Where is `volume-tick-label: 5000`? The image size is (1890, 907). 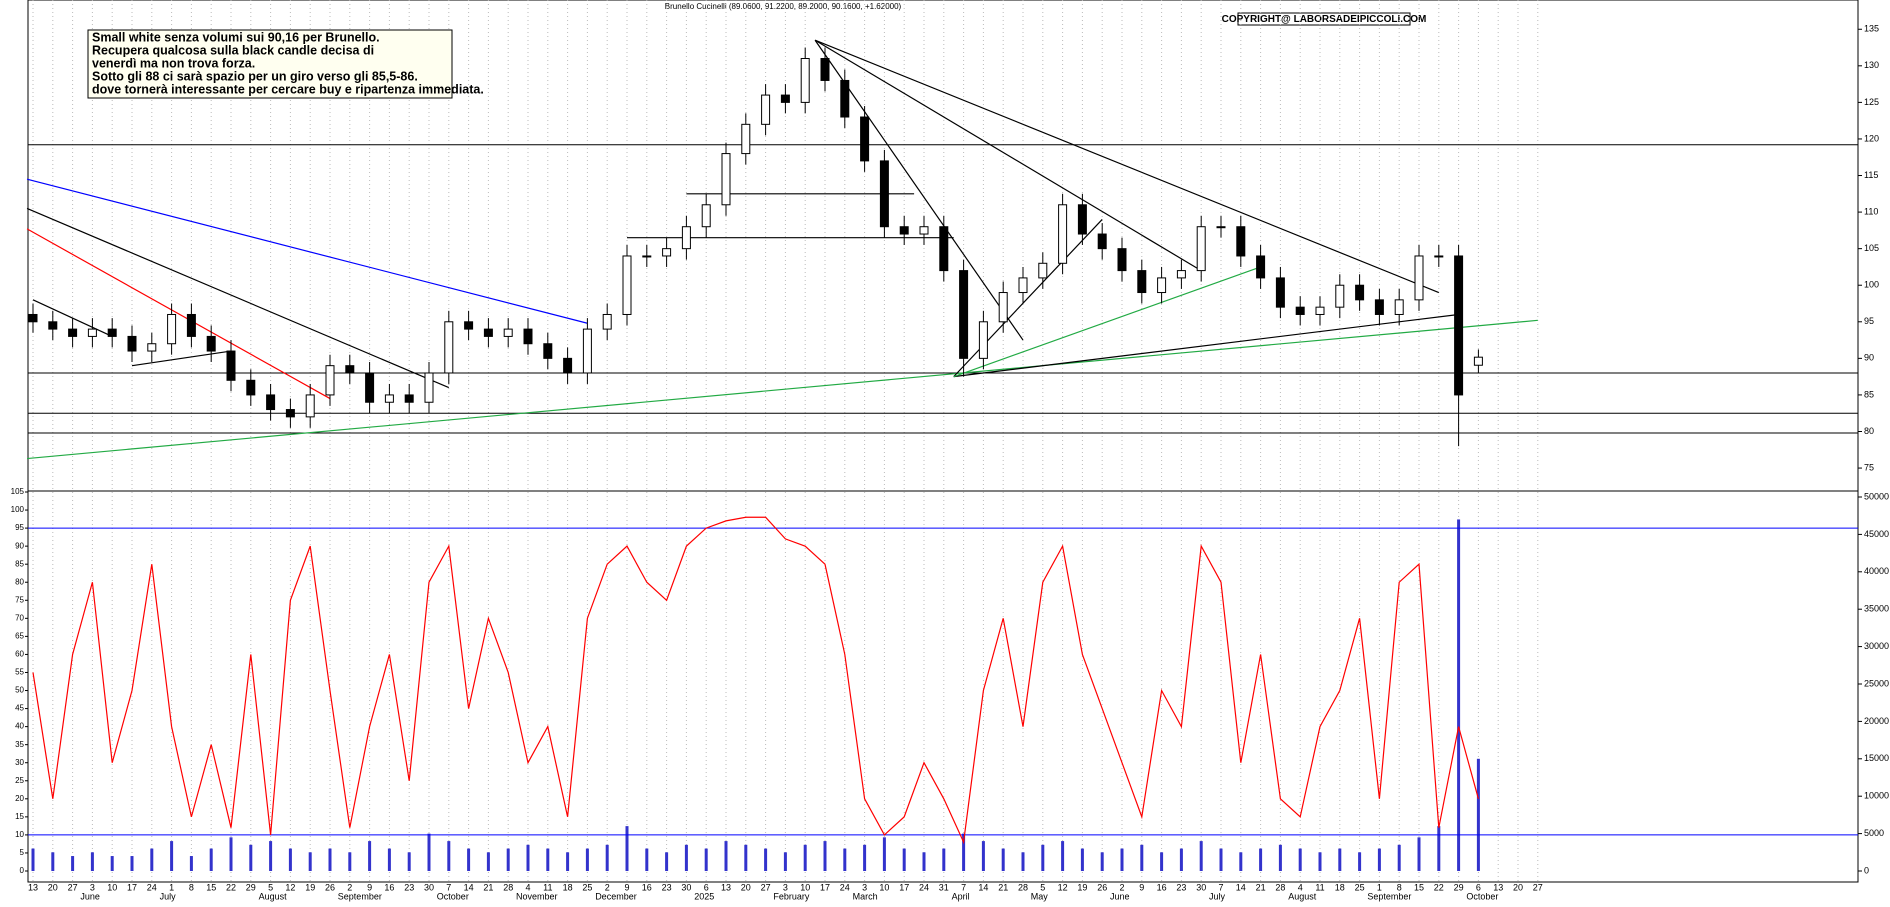
volume-tick-label: 5000 is located at coordinates (1874, 833).